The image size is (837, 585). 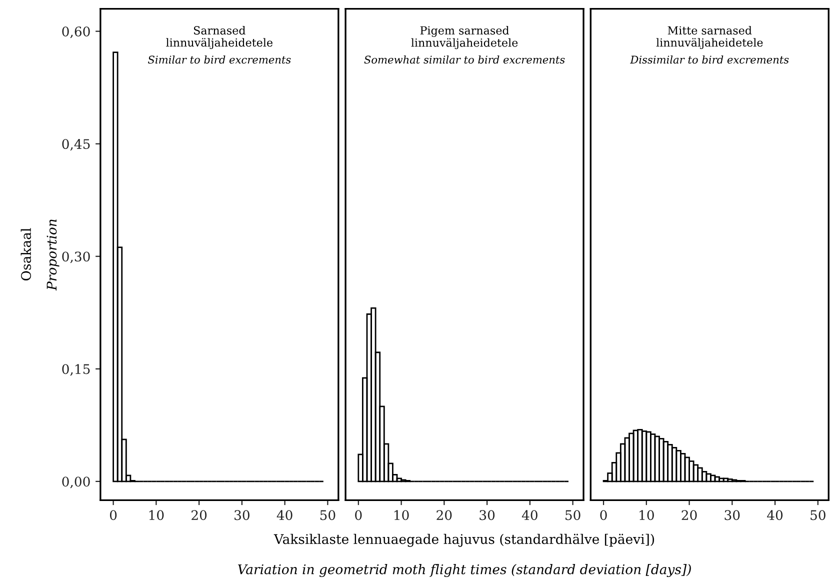 I want to click on y-tick-label: 0,30, so click(x=76, y=258).